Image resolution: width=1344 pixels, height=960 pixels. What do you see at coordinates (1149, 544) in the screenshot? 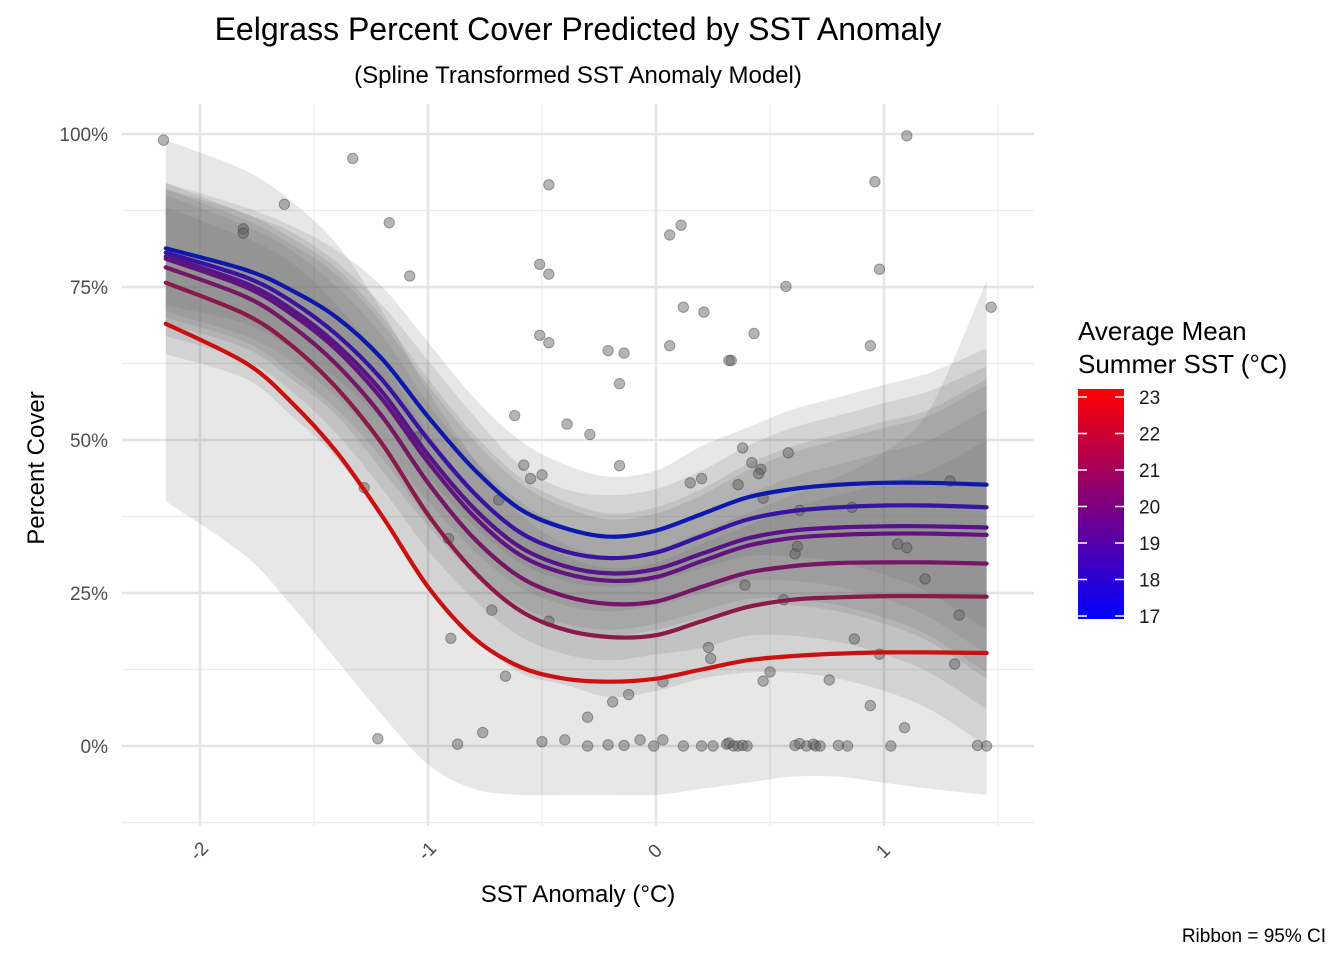
I see `legend-tick-label: 19` at bounding box center [1149, 544].